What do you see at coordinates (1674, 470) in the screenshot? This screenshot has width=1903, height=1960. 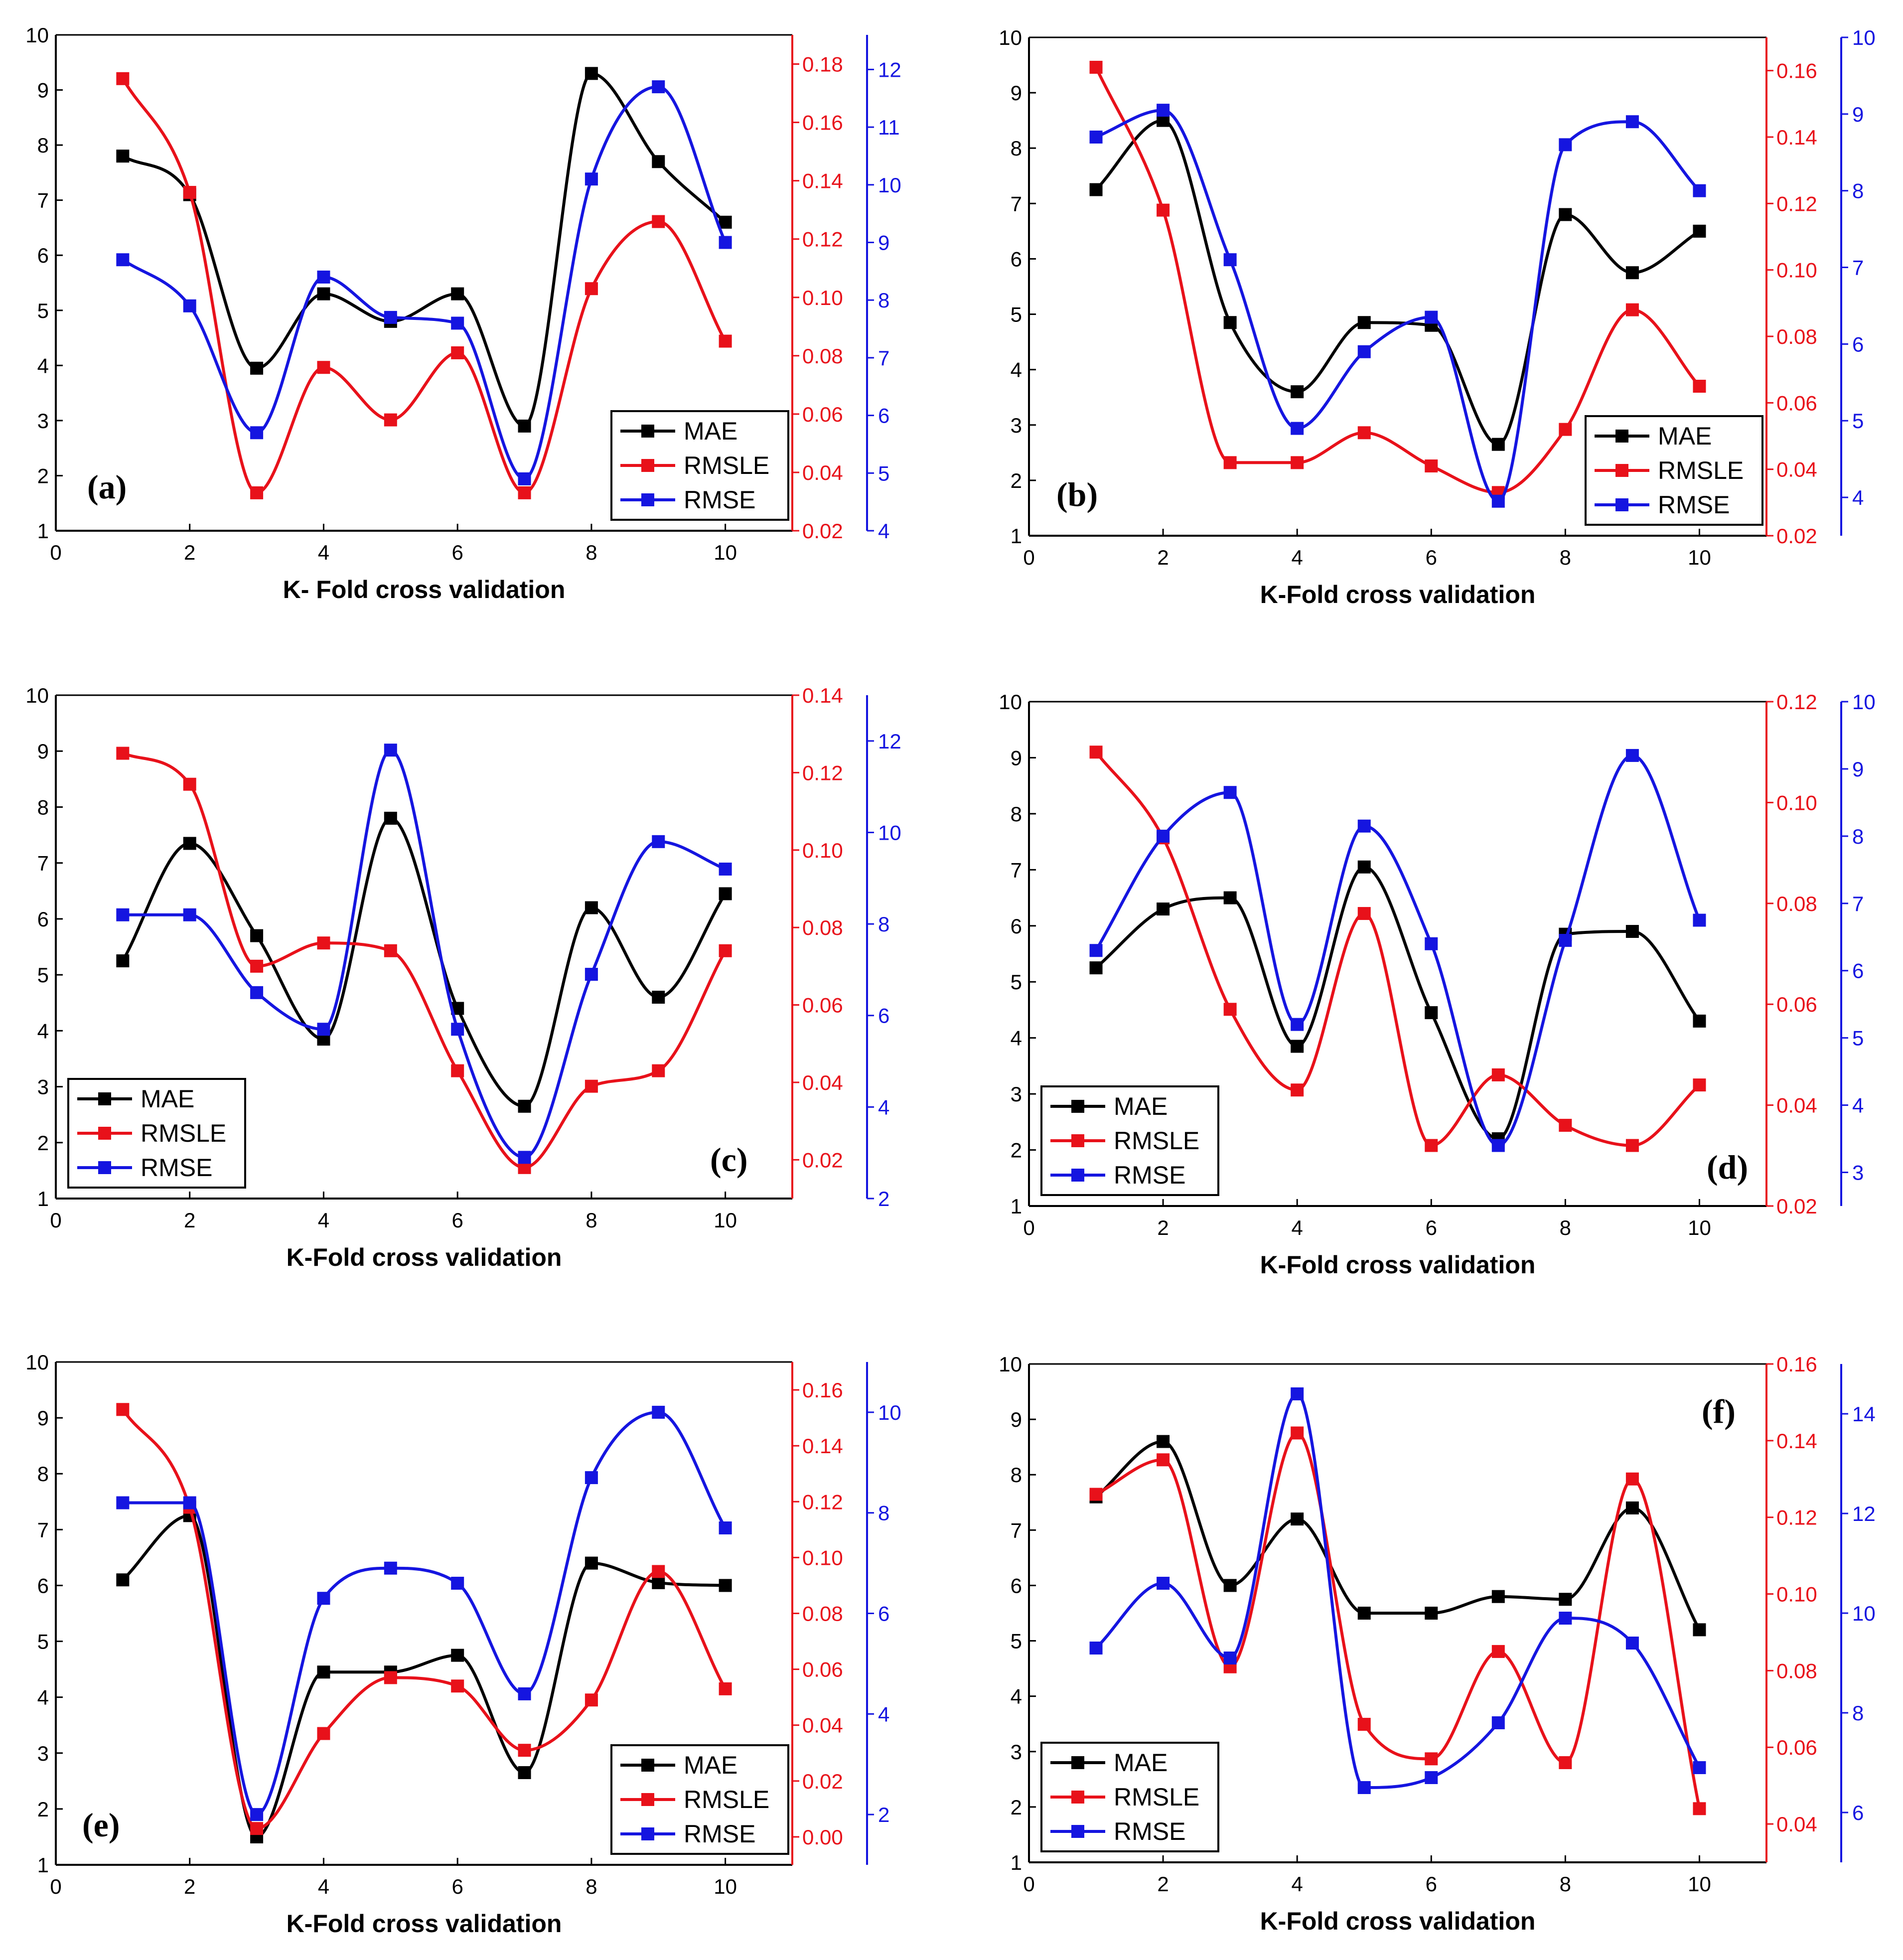 I see `legend-box` at bounding box center [1674, 470].